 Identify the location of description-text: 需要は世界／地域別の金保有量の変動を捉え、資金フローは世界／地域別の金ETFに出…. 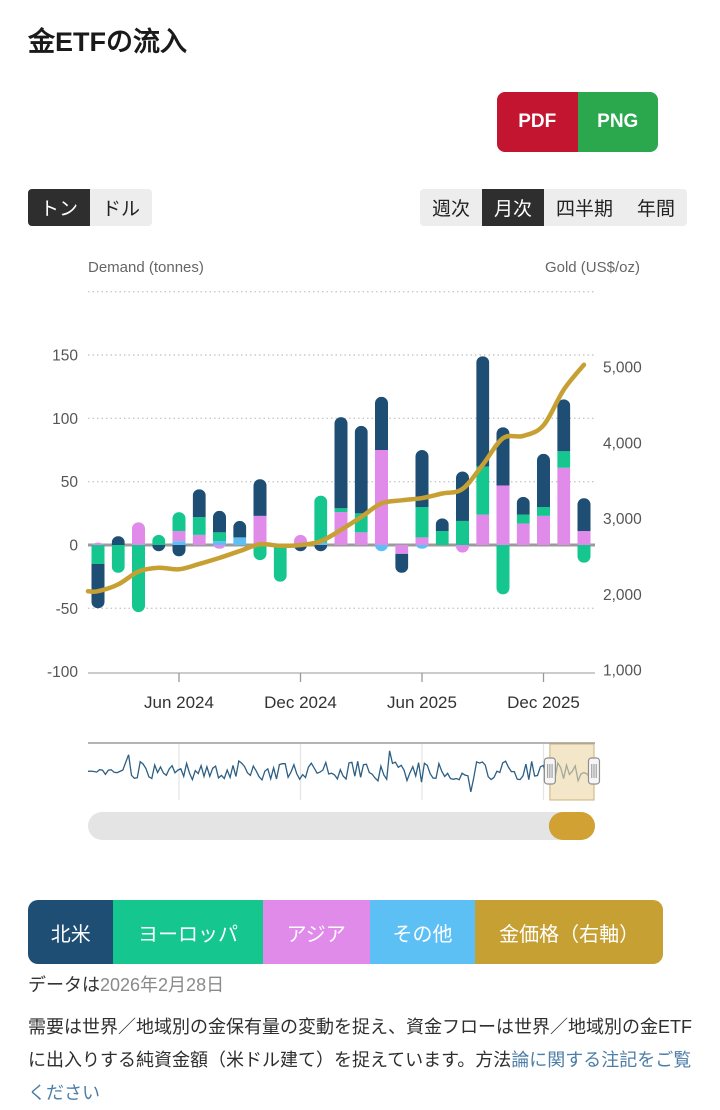
(360, 1060).